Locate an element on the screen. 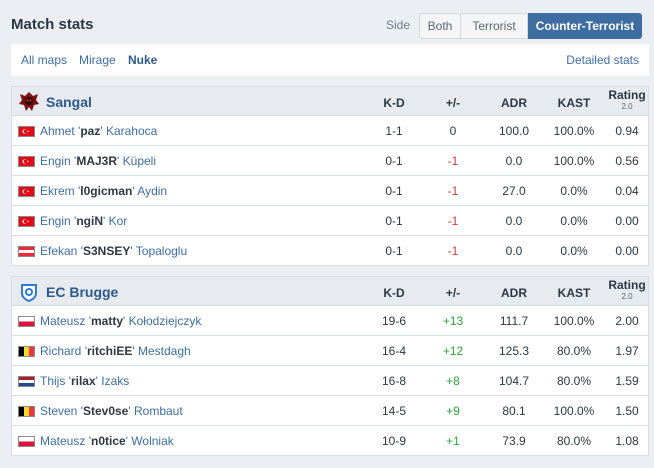  adr-value: 73.9 is located at coordinates (514, 441).